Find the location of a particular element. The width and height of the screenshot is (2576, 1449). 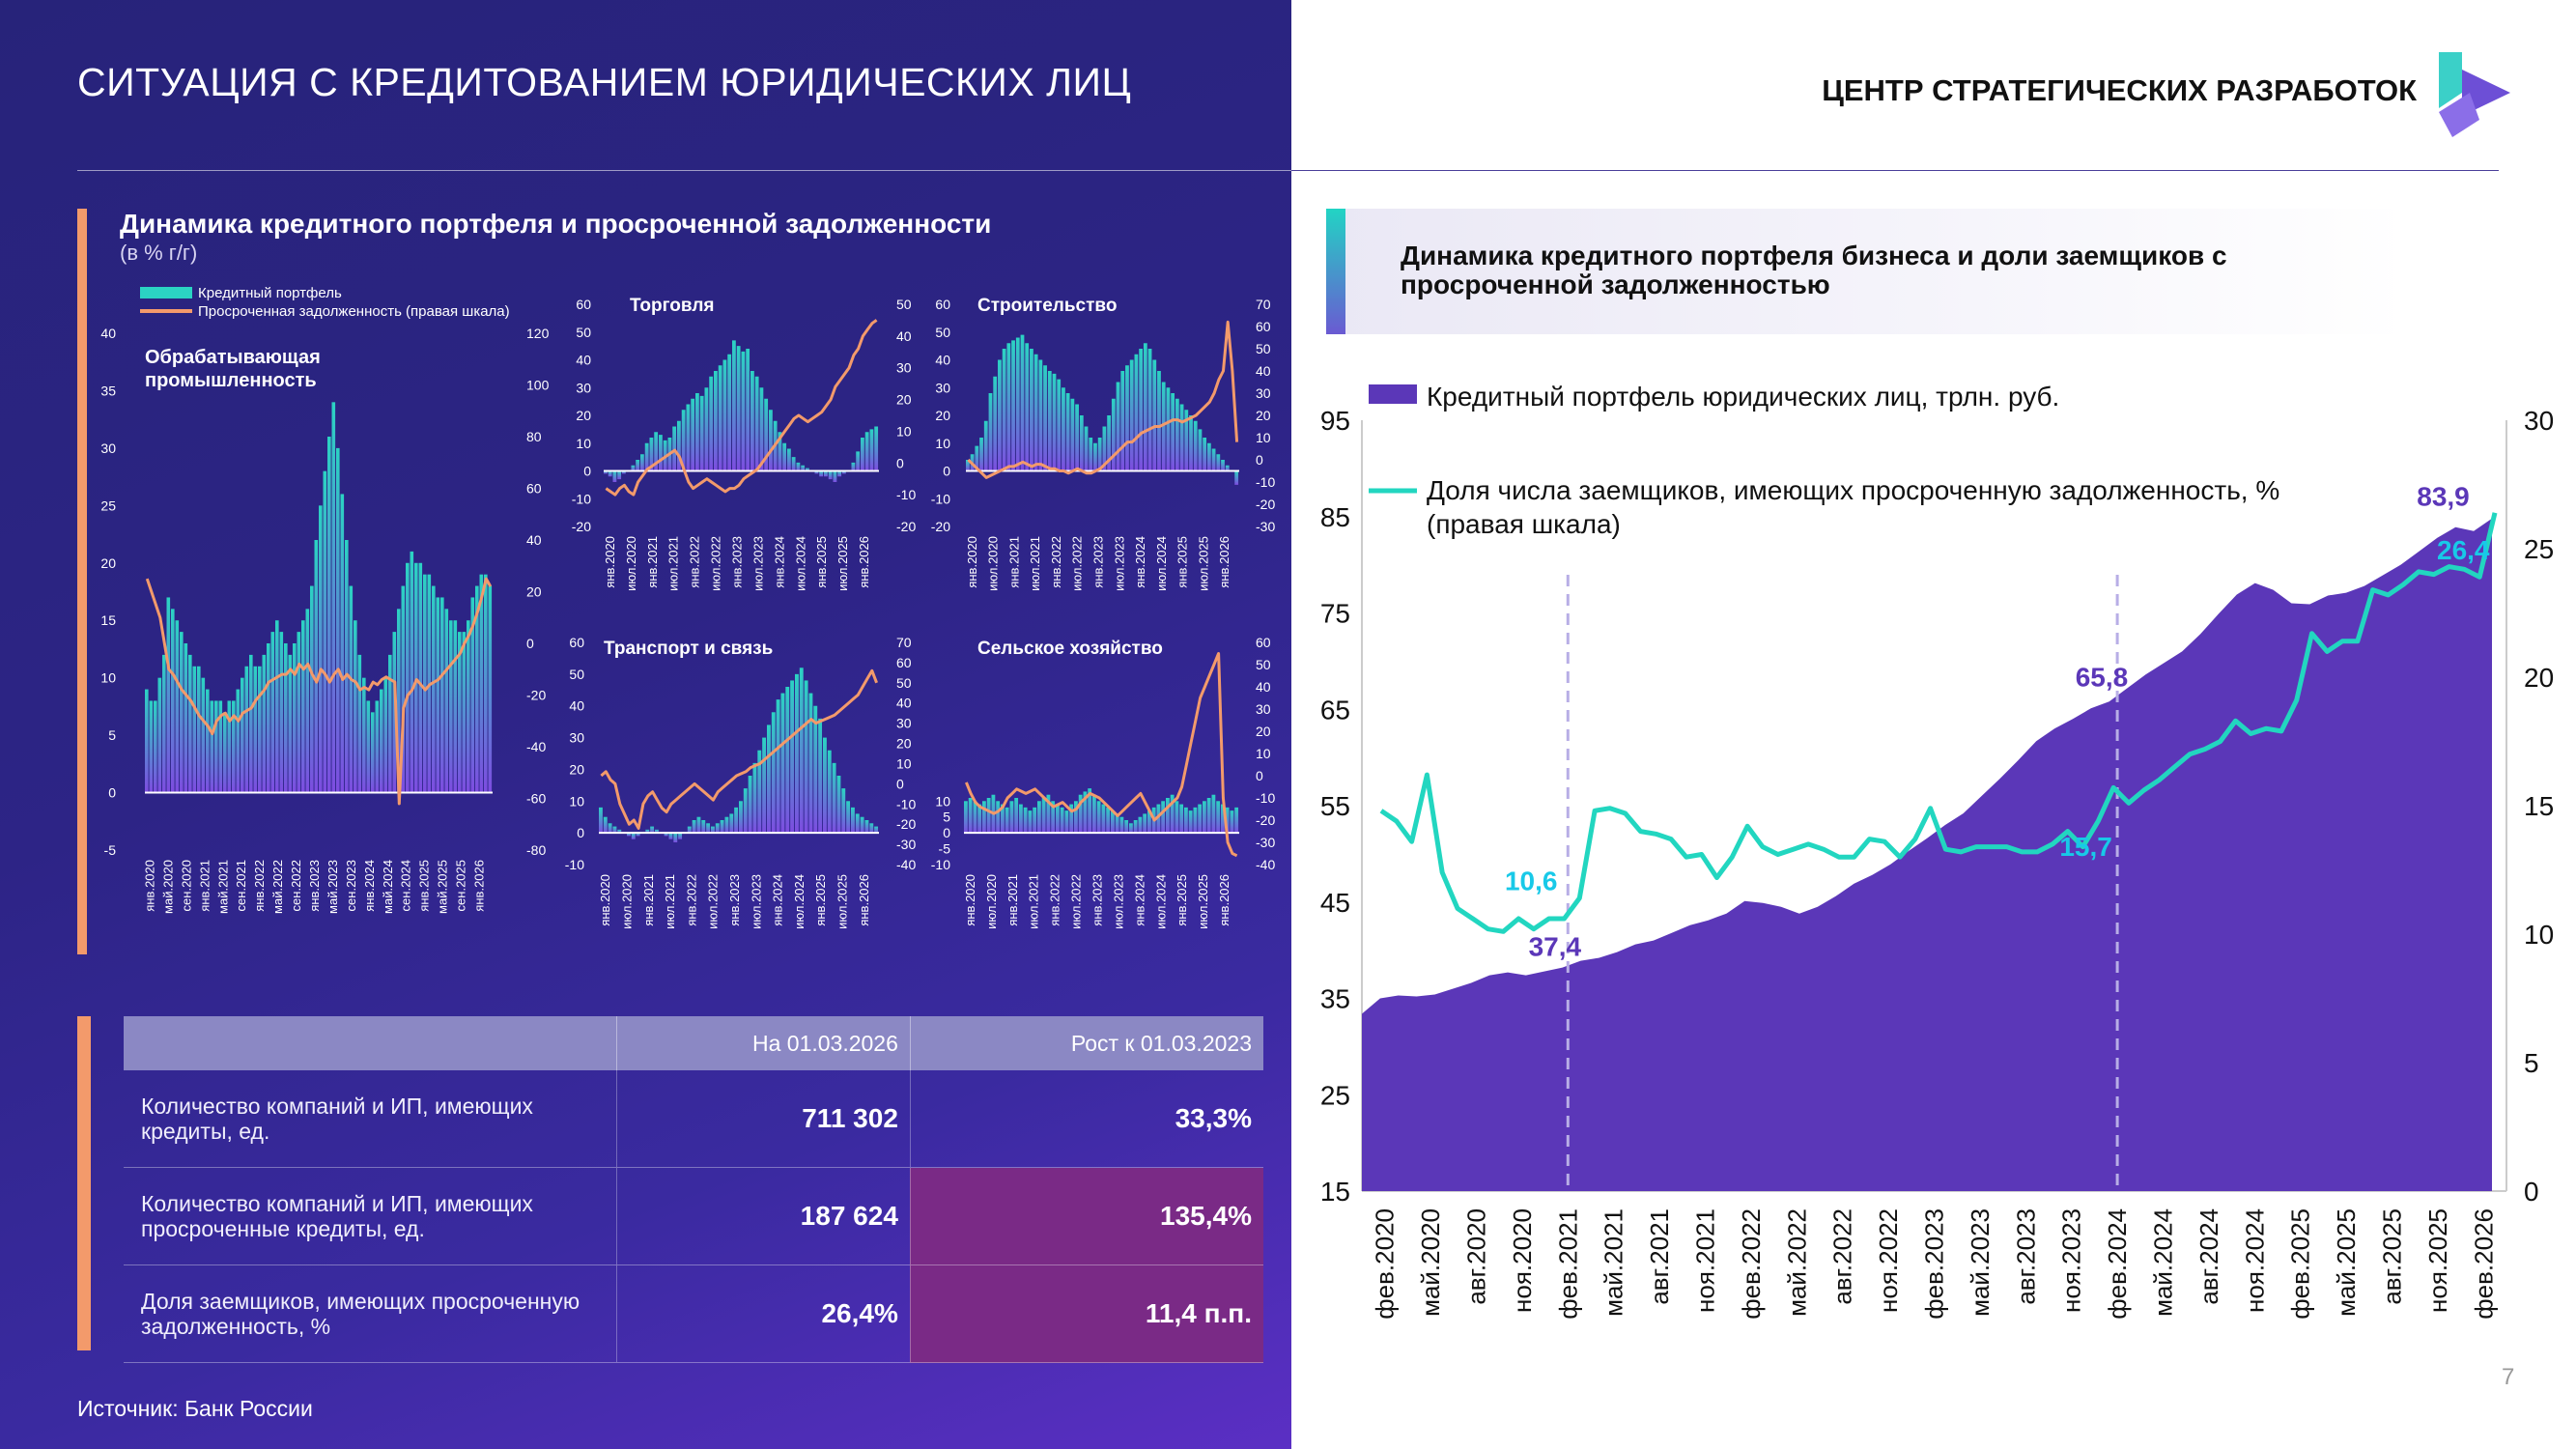

row-growth-highlight: 135,4% is located at coordinates (1086, 1216).